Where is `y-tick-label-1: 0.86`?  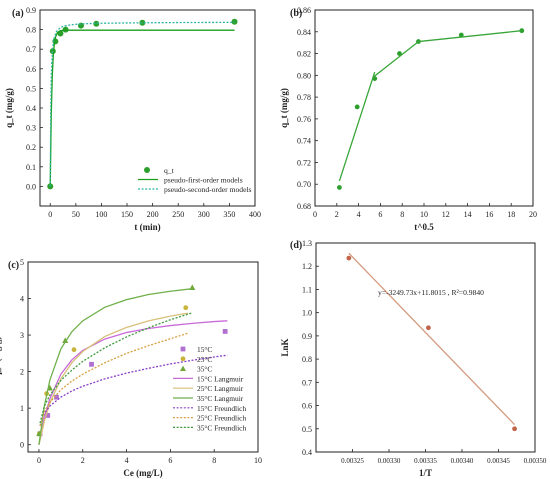 y-tick-label-1: 0.86 is located at coordinates (304, 10).